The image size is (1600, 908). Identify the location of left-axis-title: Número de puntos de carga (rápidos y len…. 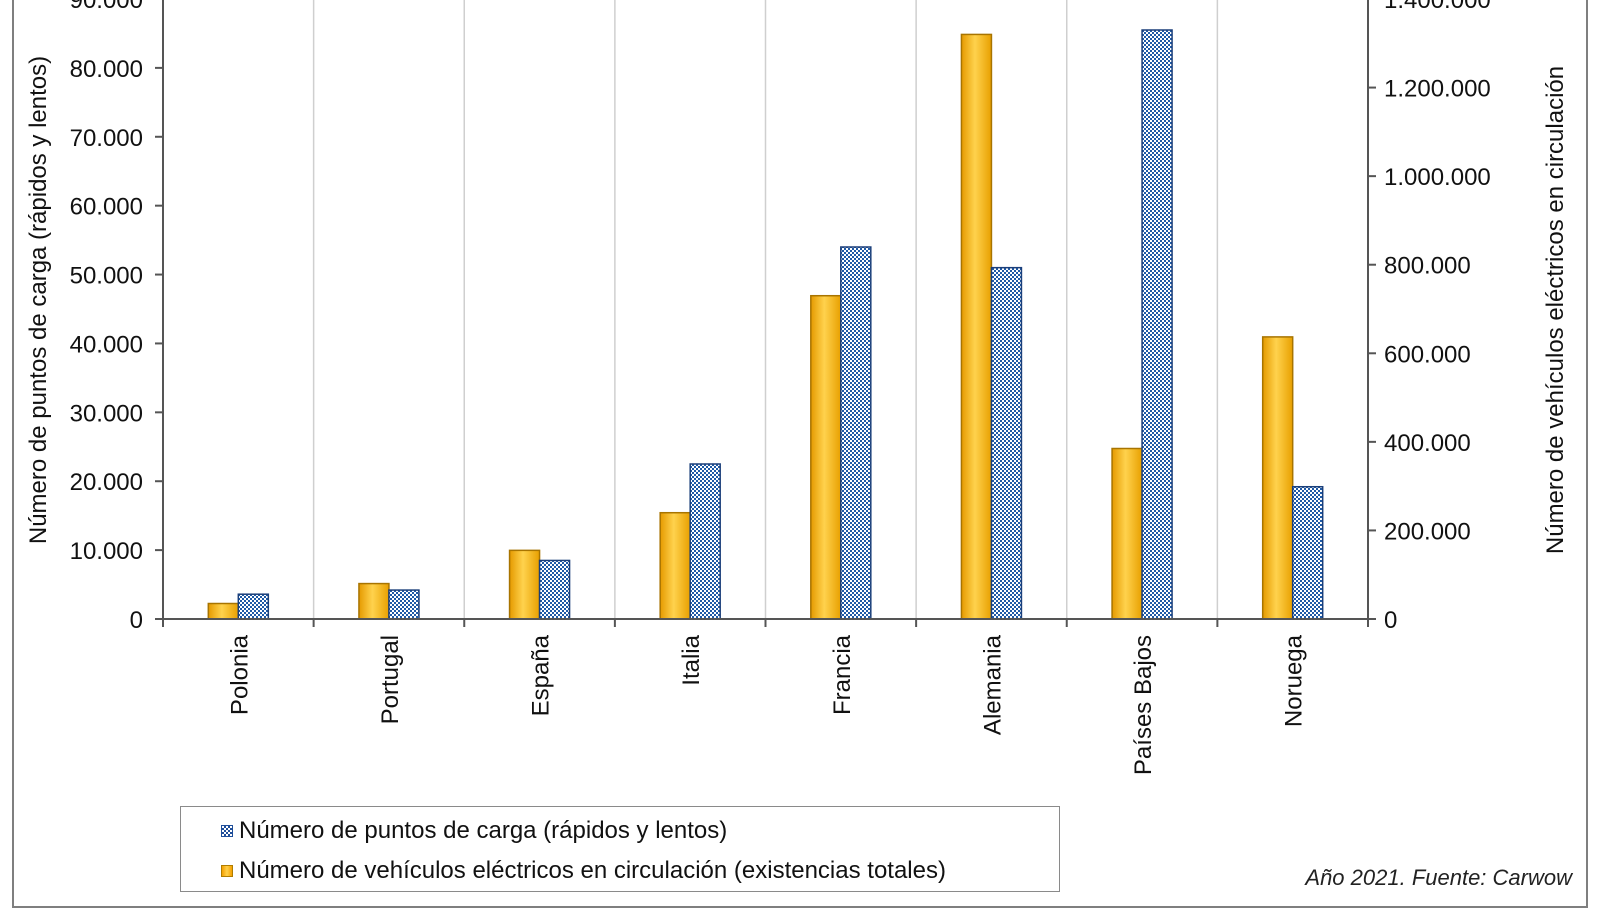
(38, 300).